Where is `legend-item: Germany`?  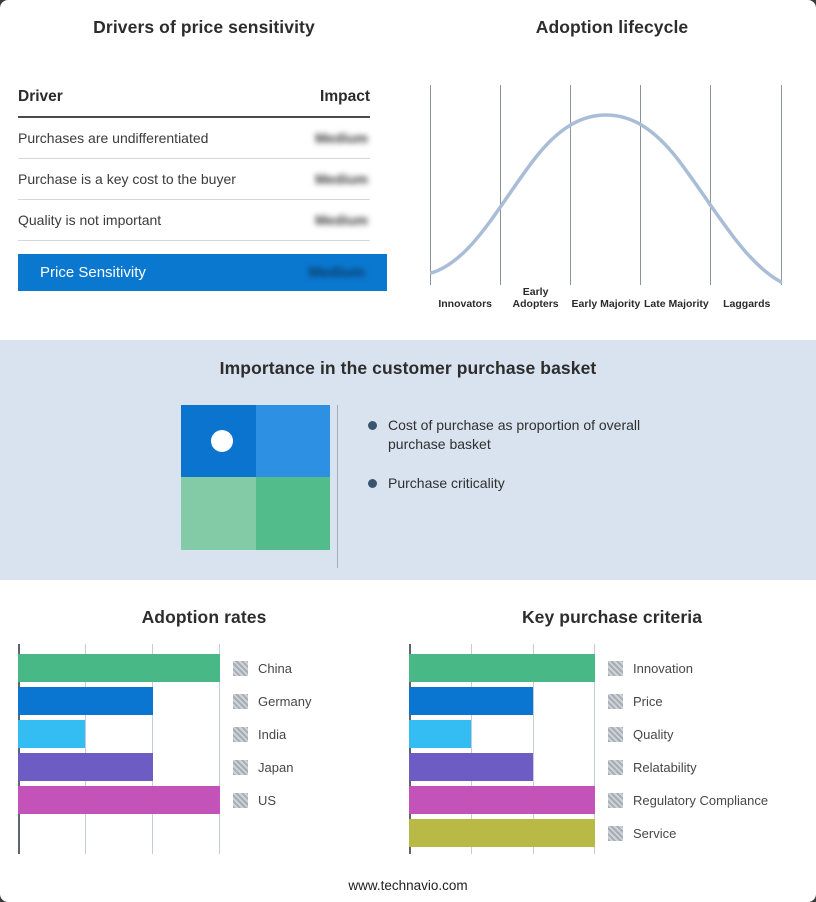 legend-item: Germany is located at coordinates (272, 701).